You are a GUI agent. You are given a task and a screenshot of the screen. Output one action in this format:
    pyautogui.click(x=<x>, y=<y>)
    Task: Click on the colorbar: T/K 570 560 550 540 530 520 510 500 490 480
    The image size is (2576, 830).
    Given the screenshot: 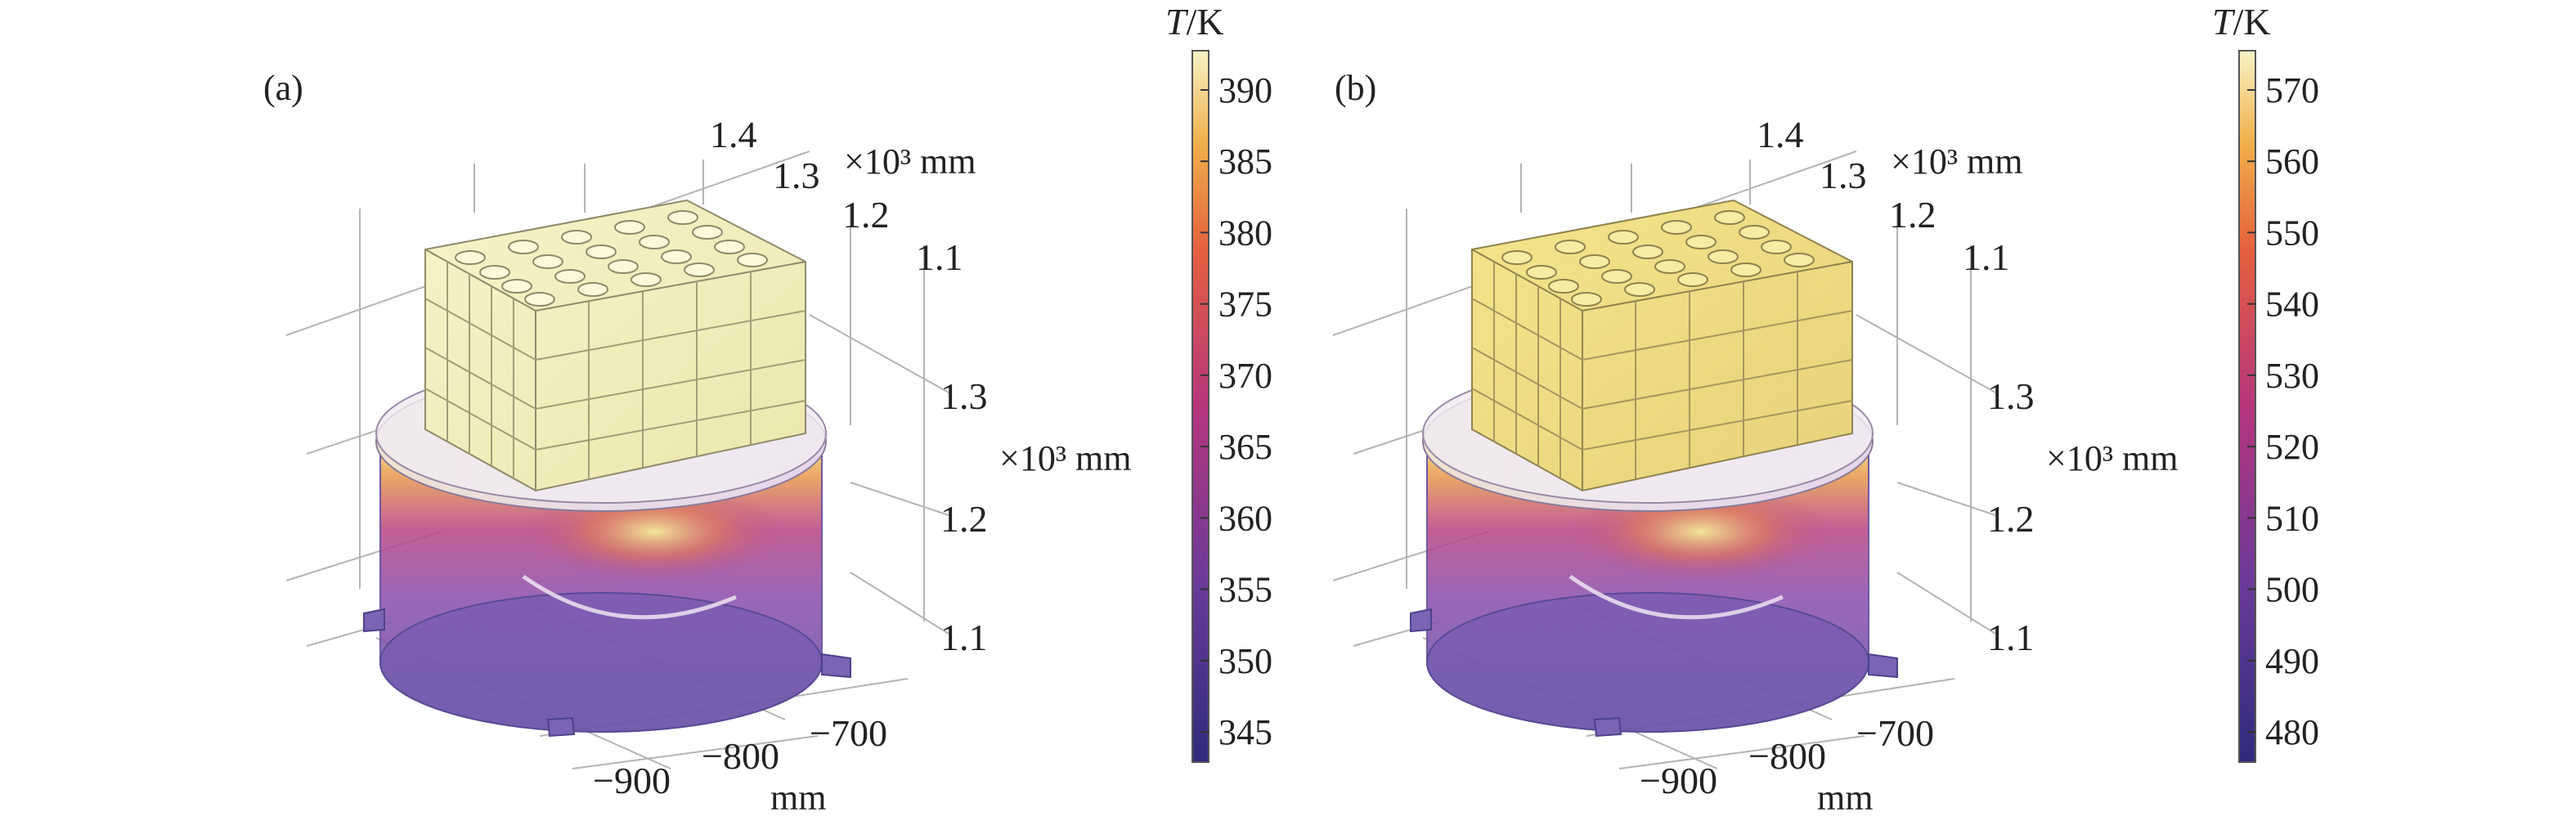 What is the action you would take?
    pyautogui.click(x=2265, y=382)
    